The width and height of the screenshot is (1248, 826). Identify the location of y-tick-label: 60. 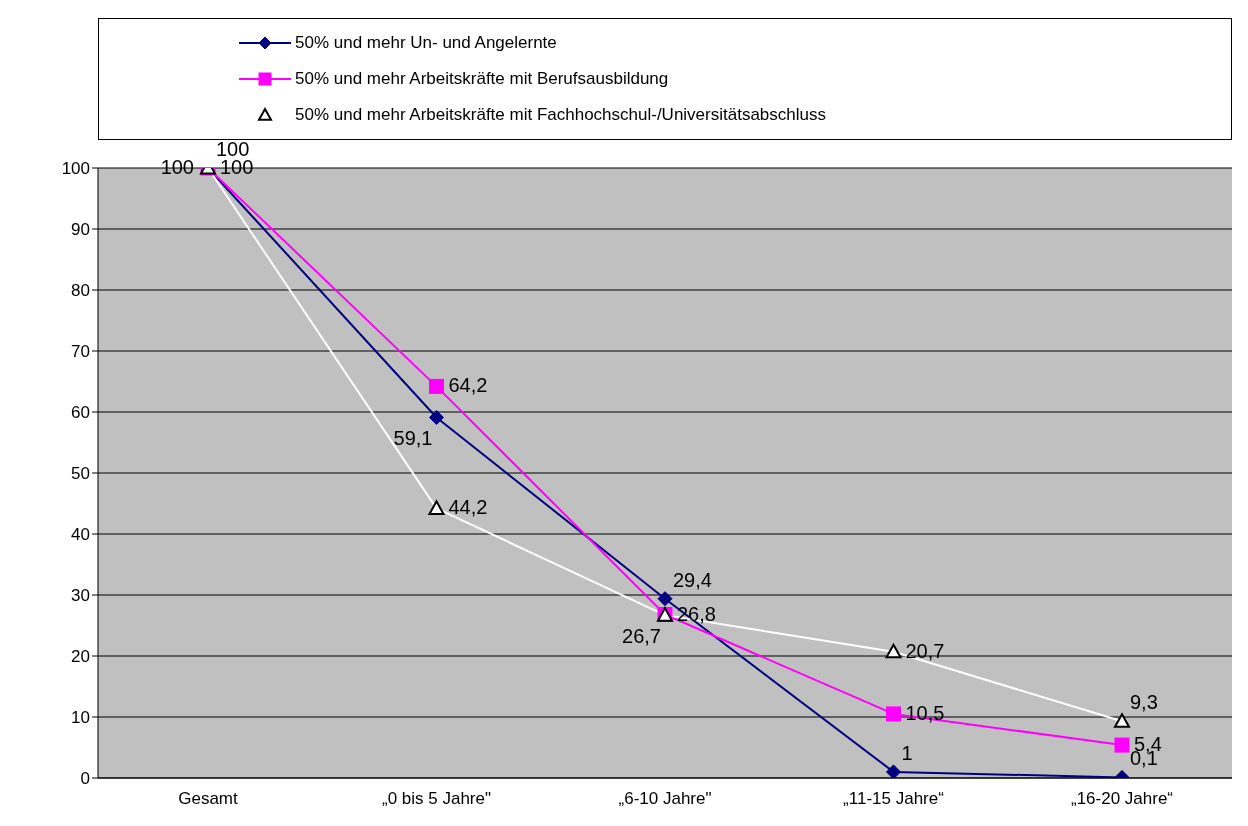
(80, 413).